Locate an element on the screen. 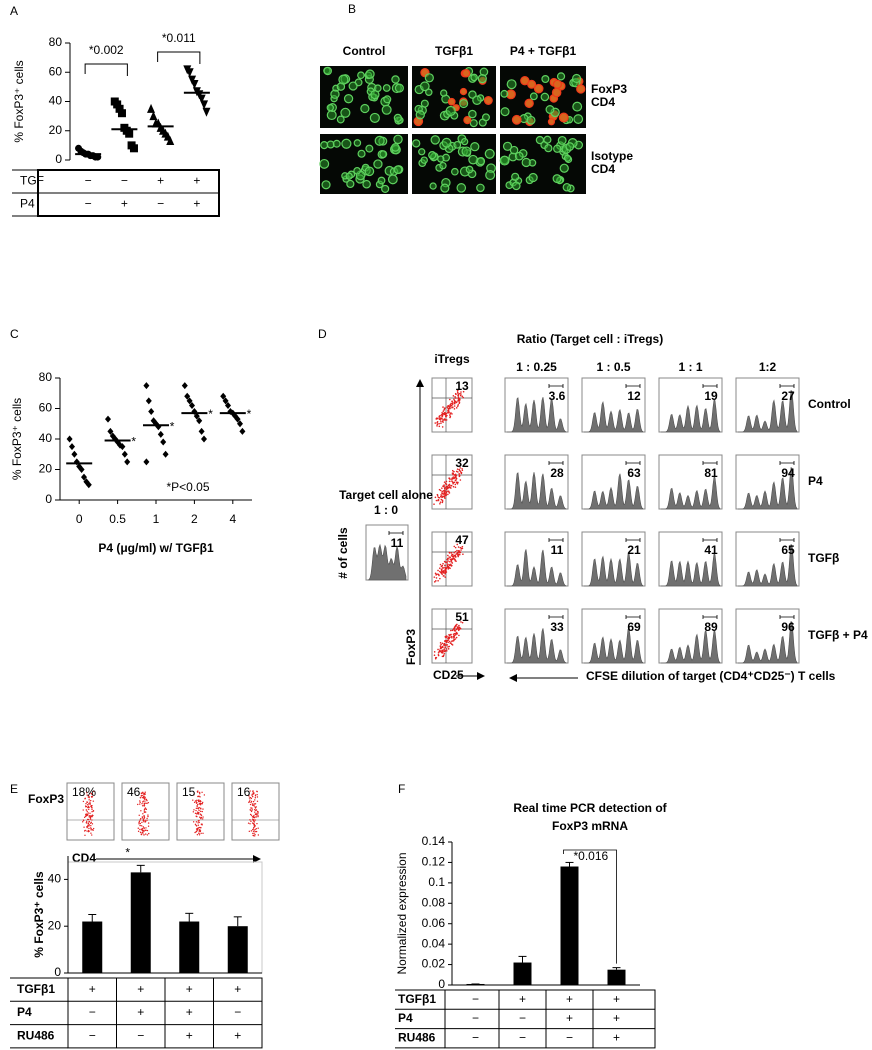 Image resolution: width=872 pixels, height=1050 pixels. bracket is located at coordinates (106, 69).